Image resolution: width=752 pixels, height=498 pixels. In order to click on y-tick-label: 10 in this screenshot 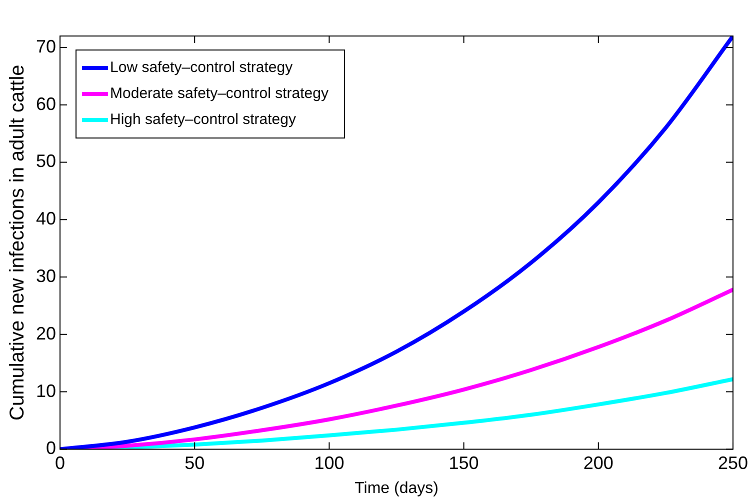, I will do `click(46, 390)`.